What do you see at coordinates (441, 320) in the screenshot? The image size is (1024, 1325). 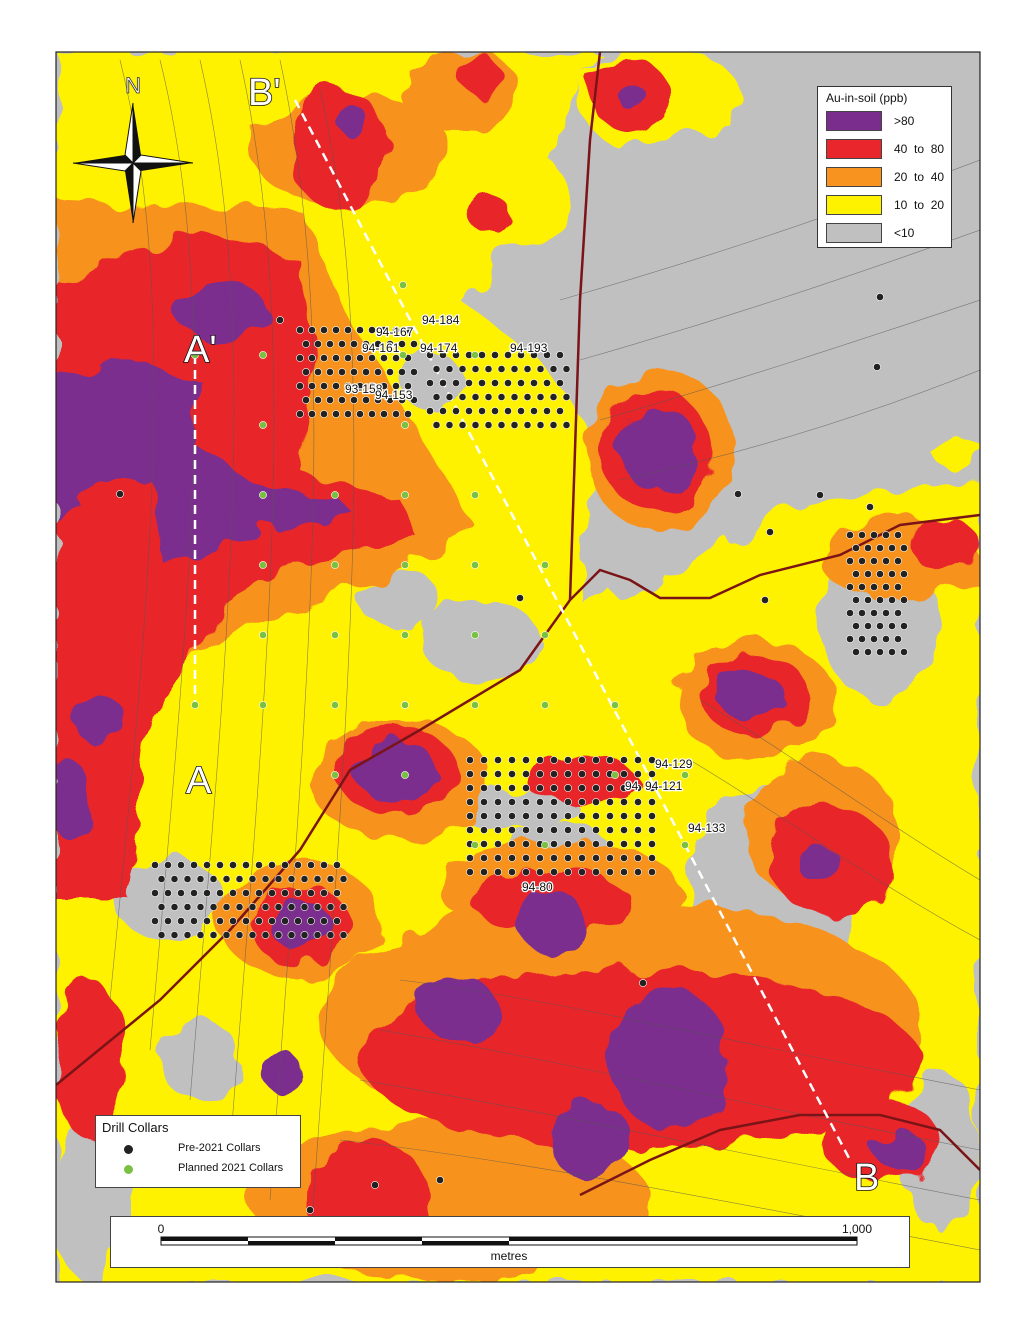 I see `hole-label: 94-184` at bounding box center [441, 320].